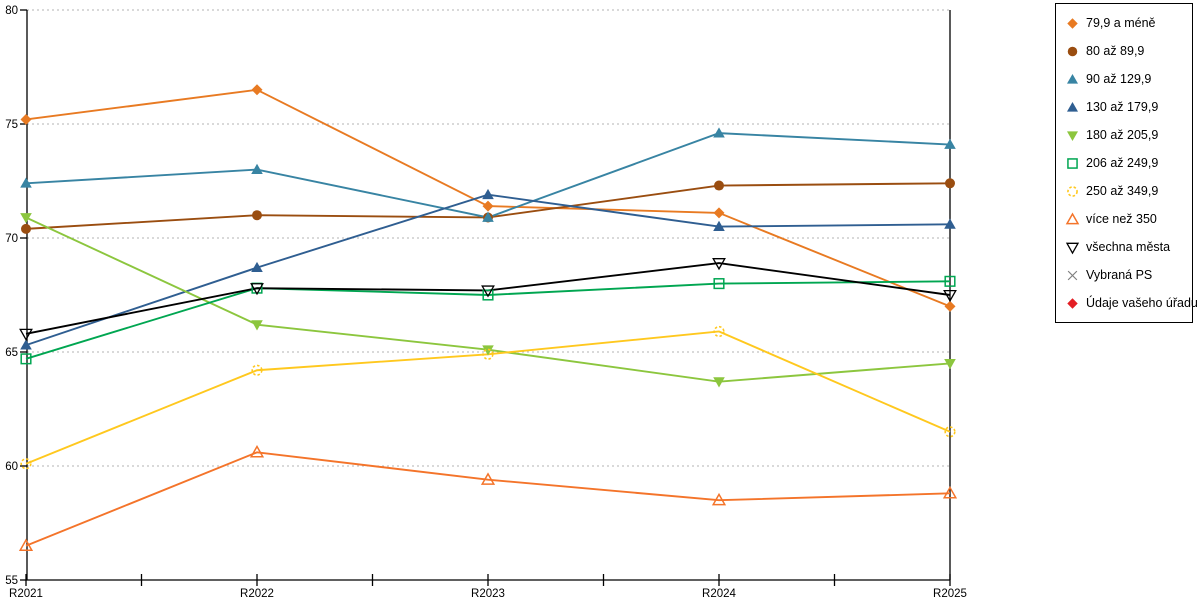 The height and width of the screenshot is (600, 1200). I want to click on y-axis-tick-label: 65, so click(11, 353).